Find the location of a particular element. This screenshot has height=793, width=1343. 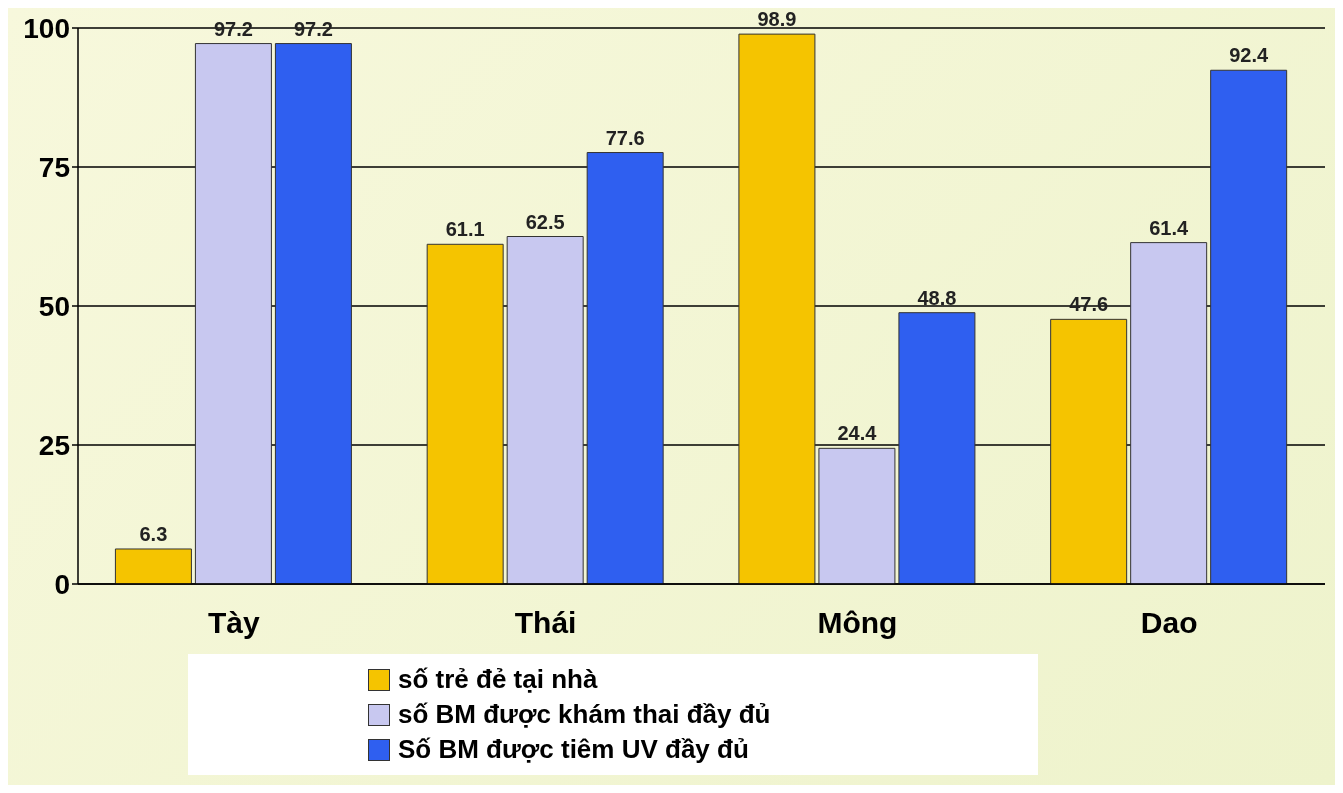

data-label: 77.6 is located at coordinates (625, 137).